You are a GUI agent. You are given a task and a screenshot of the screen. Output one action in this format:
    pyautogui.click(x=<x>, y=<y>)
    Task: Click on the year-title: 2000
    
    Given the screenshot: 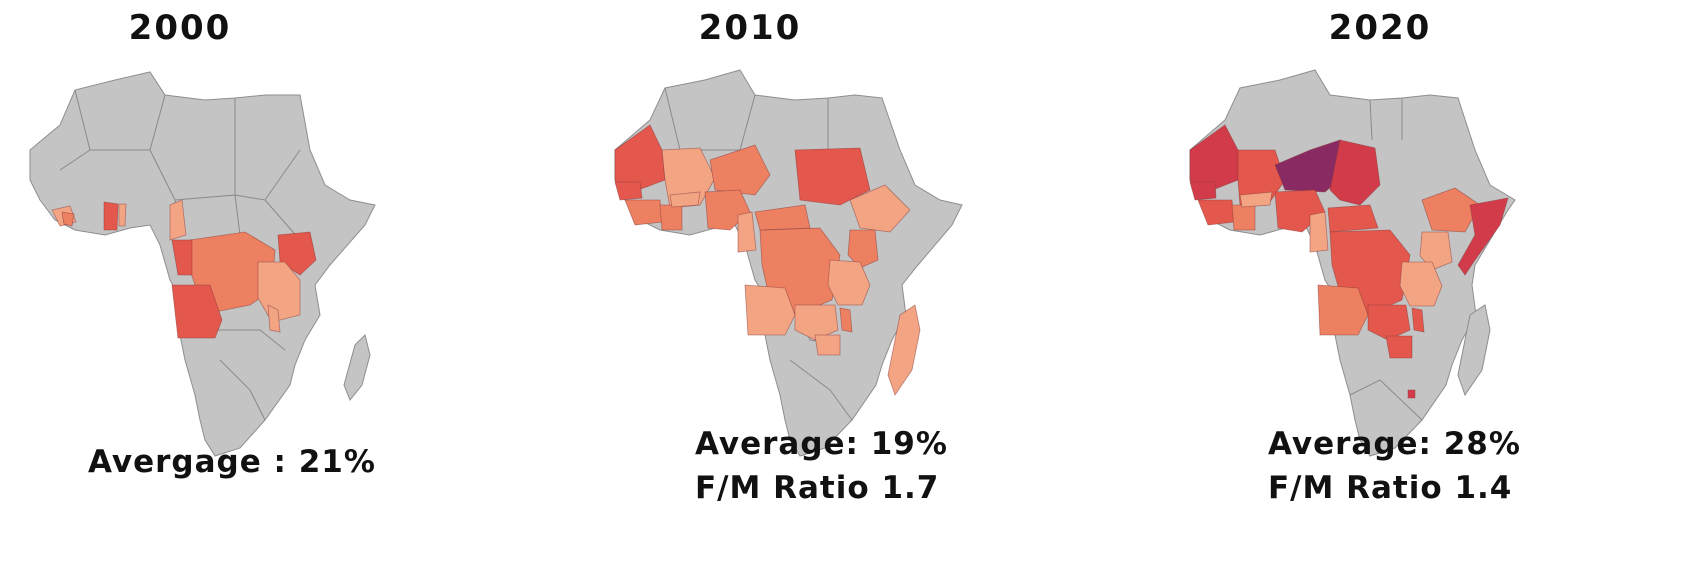 What is the action you would take?
    pyautogui.click(x=180, y=28)
    